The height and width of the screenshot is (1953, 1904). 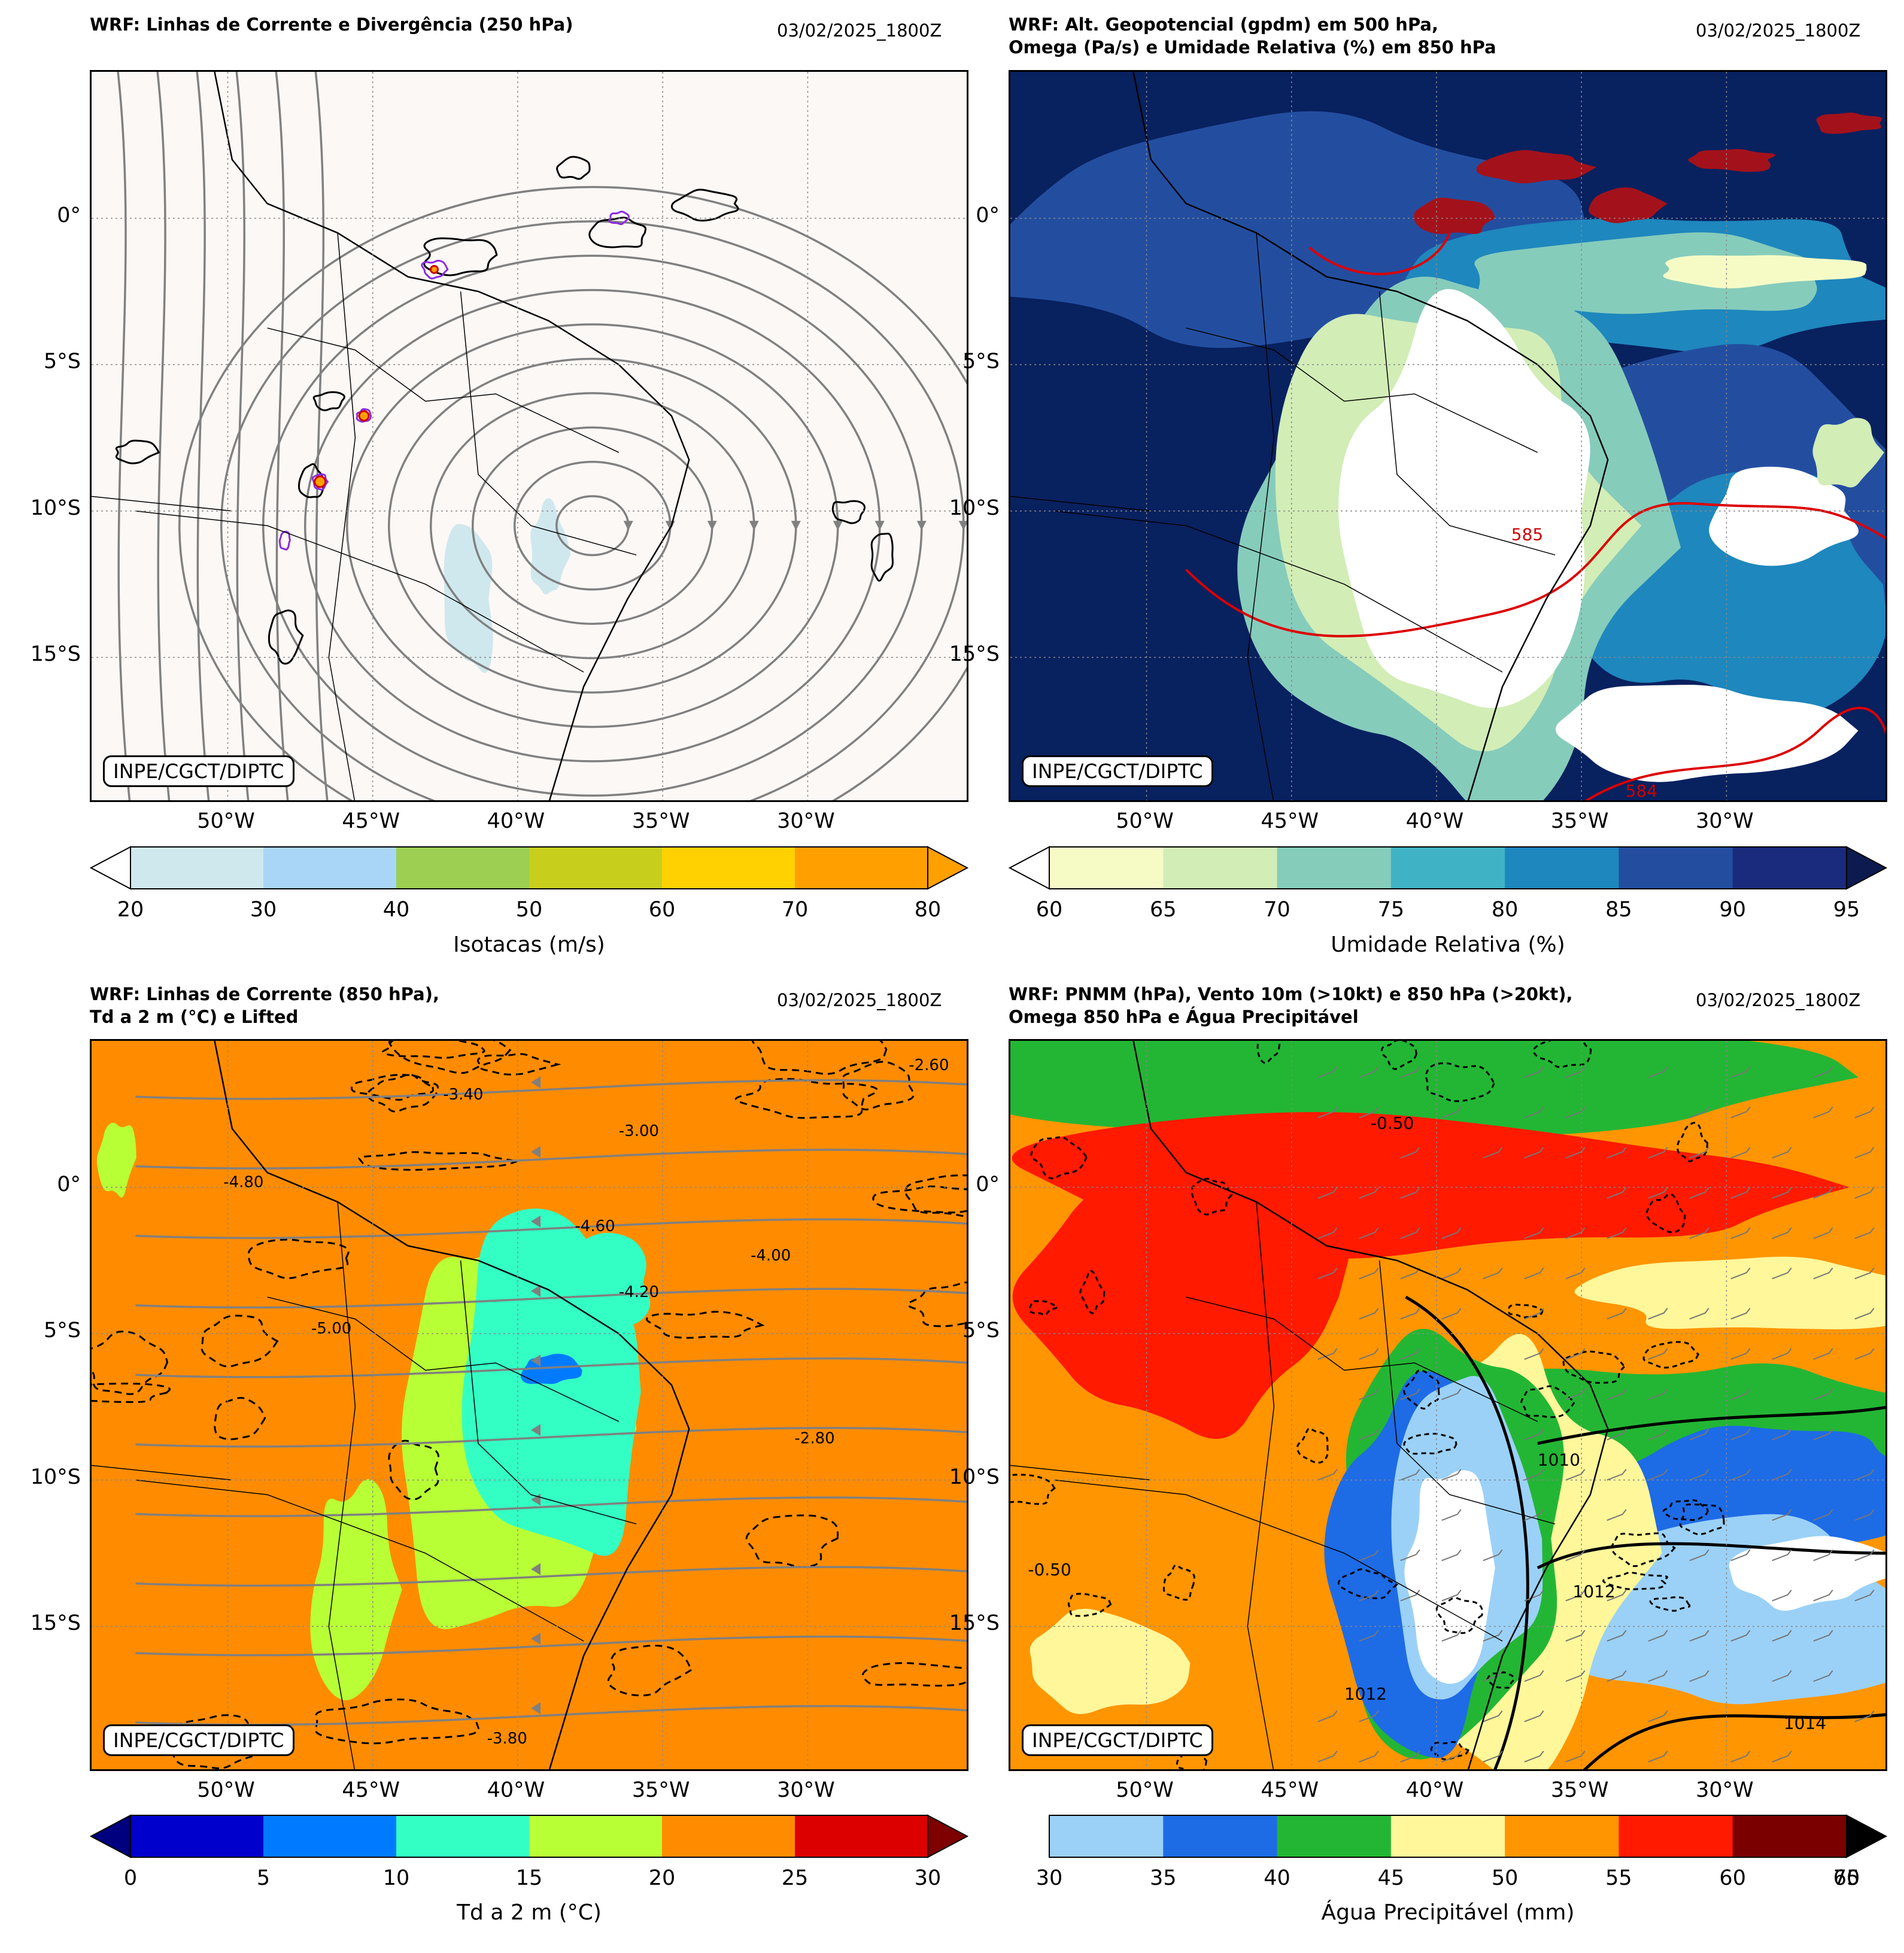 I want to click on td-patch, so click(x=356, y=1589).